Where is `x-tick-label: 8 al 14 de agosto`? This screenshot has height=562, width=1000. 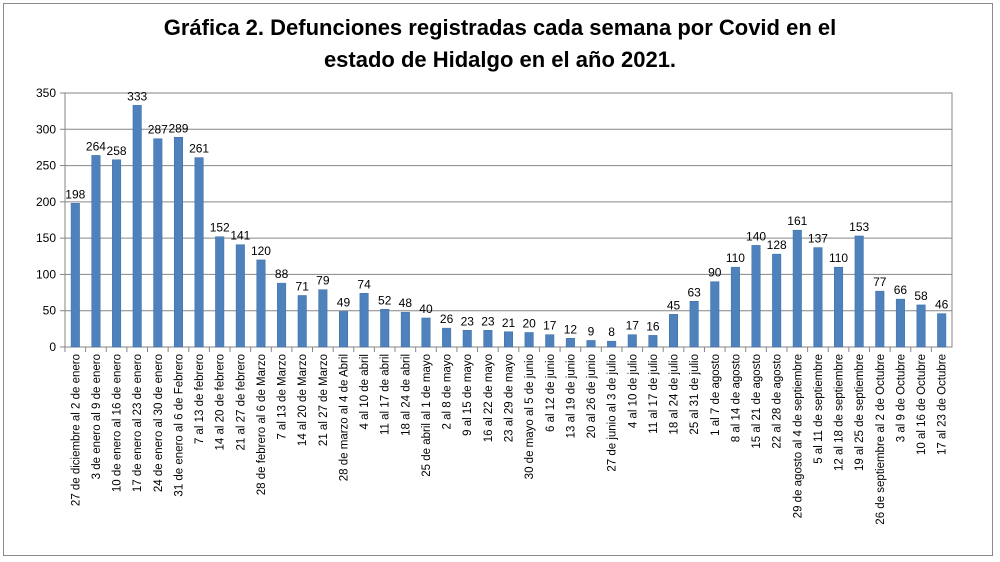
x-tick-label: 8 al 14 de agosto is located at coordinates (736, 398).